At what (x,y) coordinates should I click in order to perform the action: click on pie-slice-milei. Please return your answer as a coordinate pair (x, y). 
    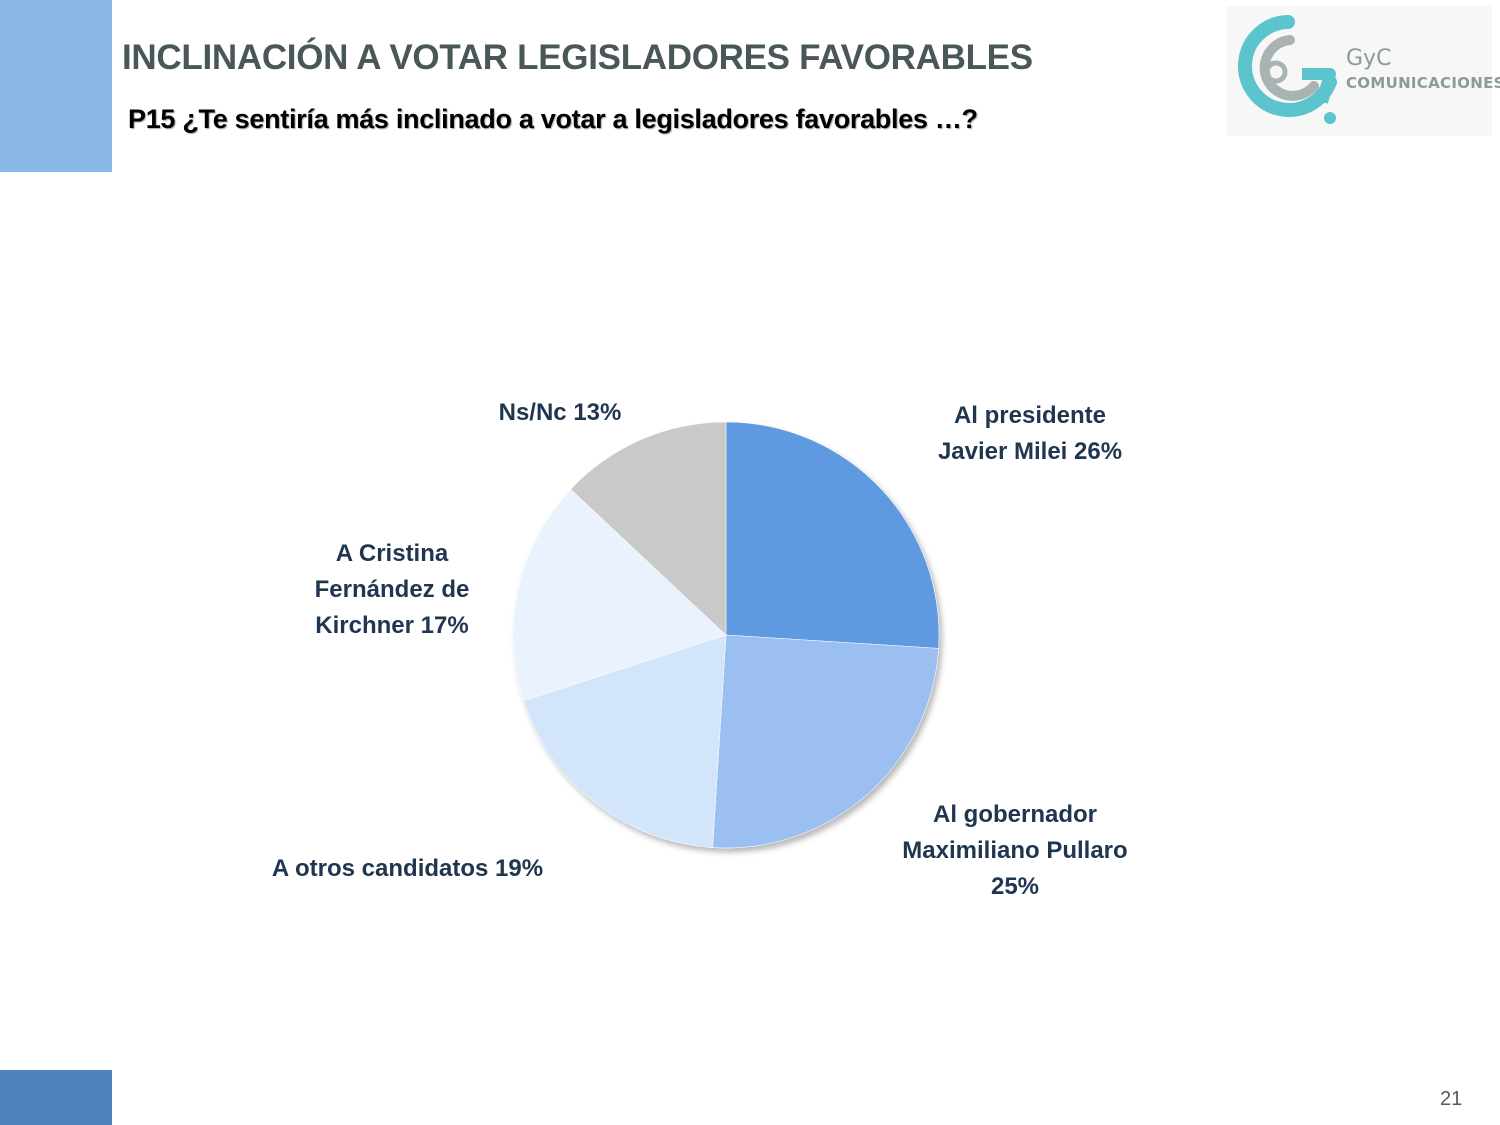
    Looking at the image, I should click on (832, 535).